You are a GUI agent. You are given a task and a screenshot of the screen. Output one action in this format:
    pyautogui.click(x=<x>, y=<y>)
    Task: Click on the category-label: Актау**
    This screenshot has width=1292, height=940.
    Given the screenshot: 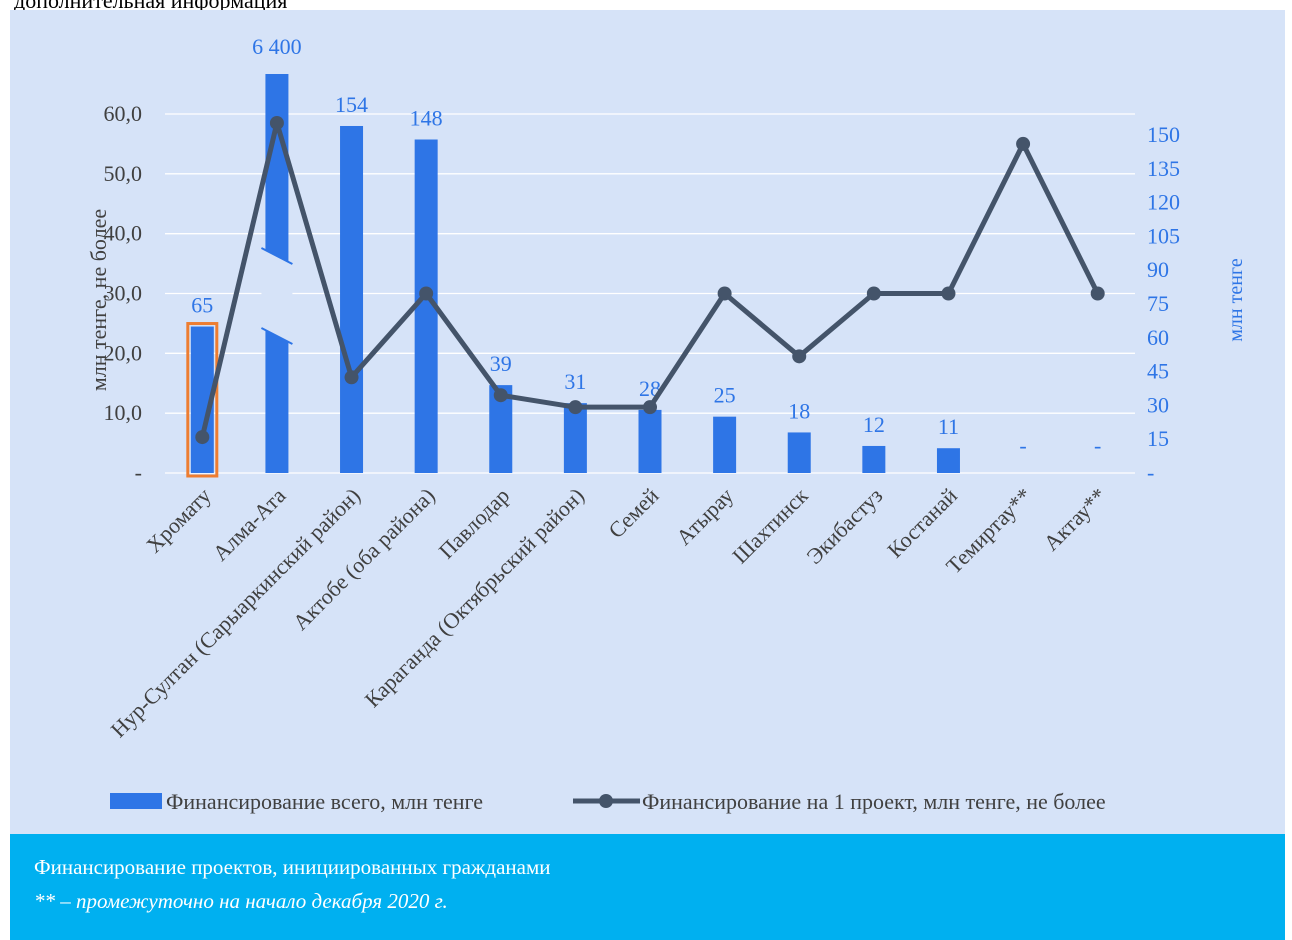 What is the action you would take?
    pyautogui.click(x=1075, y=519)
    